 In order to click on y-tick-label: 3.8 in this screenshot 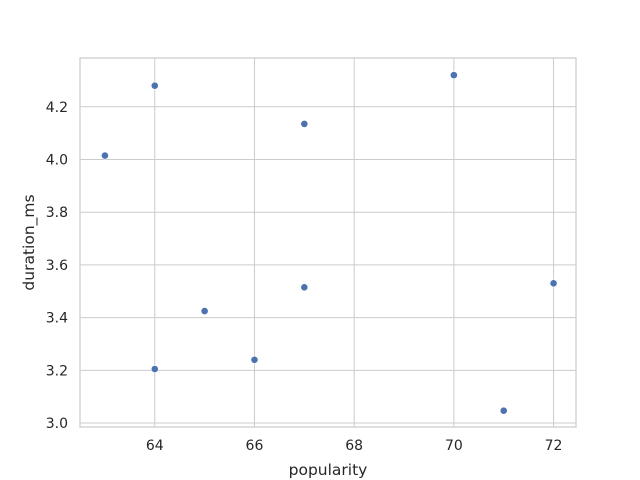, I will do `click(57, 213)`.